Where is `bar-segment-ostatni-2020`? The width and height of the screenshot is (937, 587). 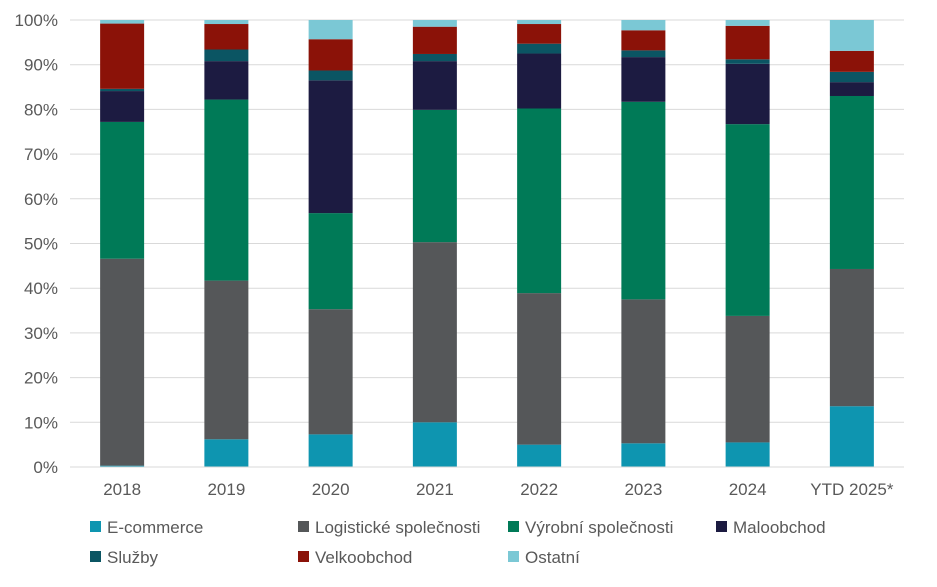 bar-segment-ostatni-2020 is located at coordinates (330, 30).